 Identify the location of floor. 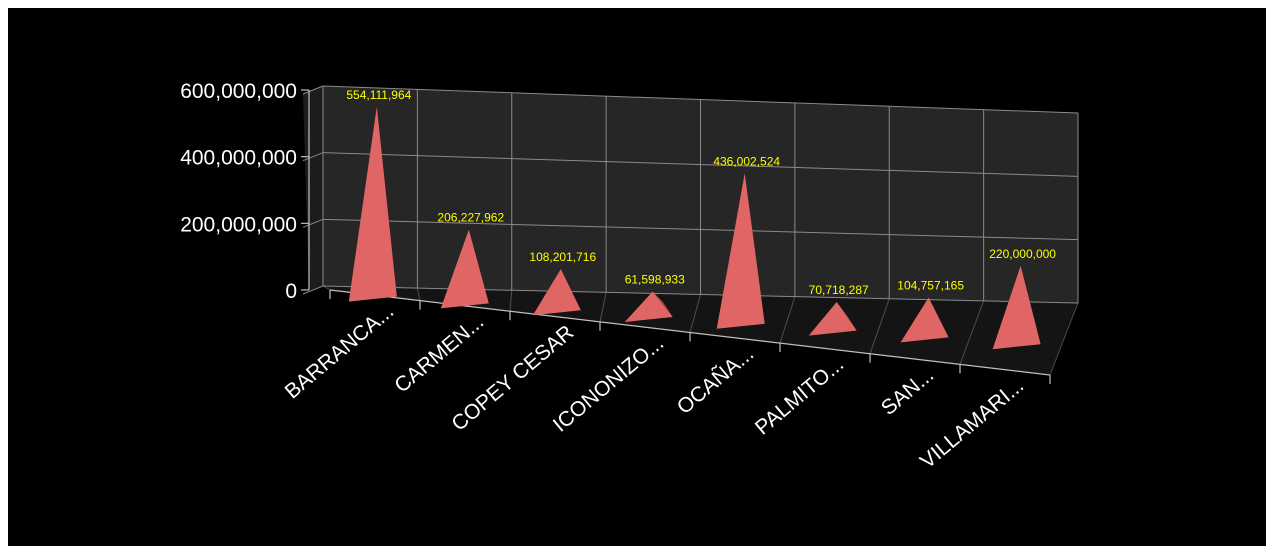
(700, 330).